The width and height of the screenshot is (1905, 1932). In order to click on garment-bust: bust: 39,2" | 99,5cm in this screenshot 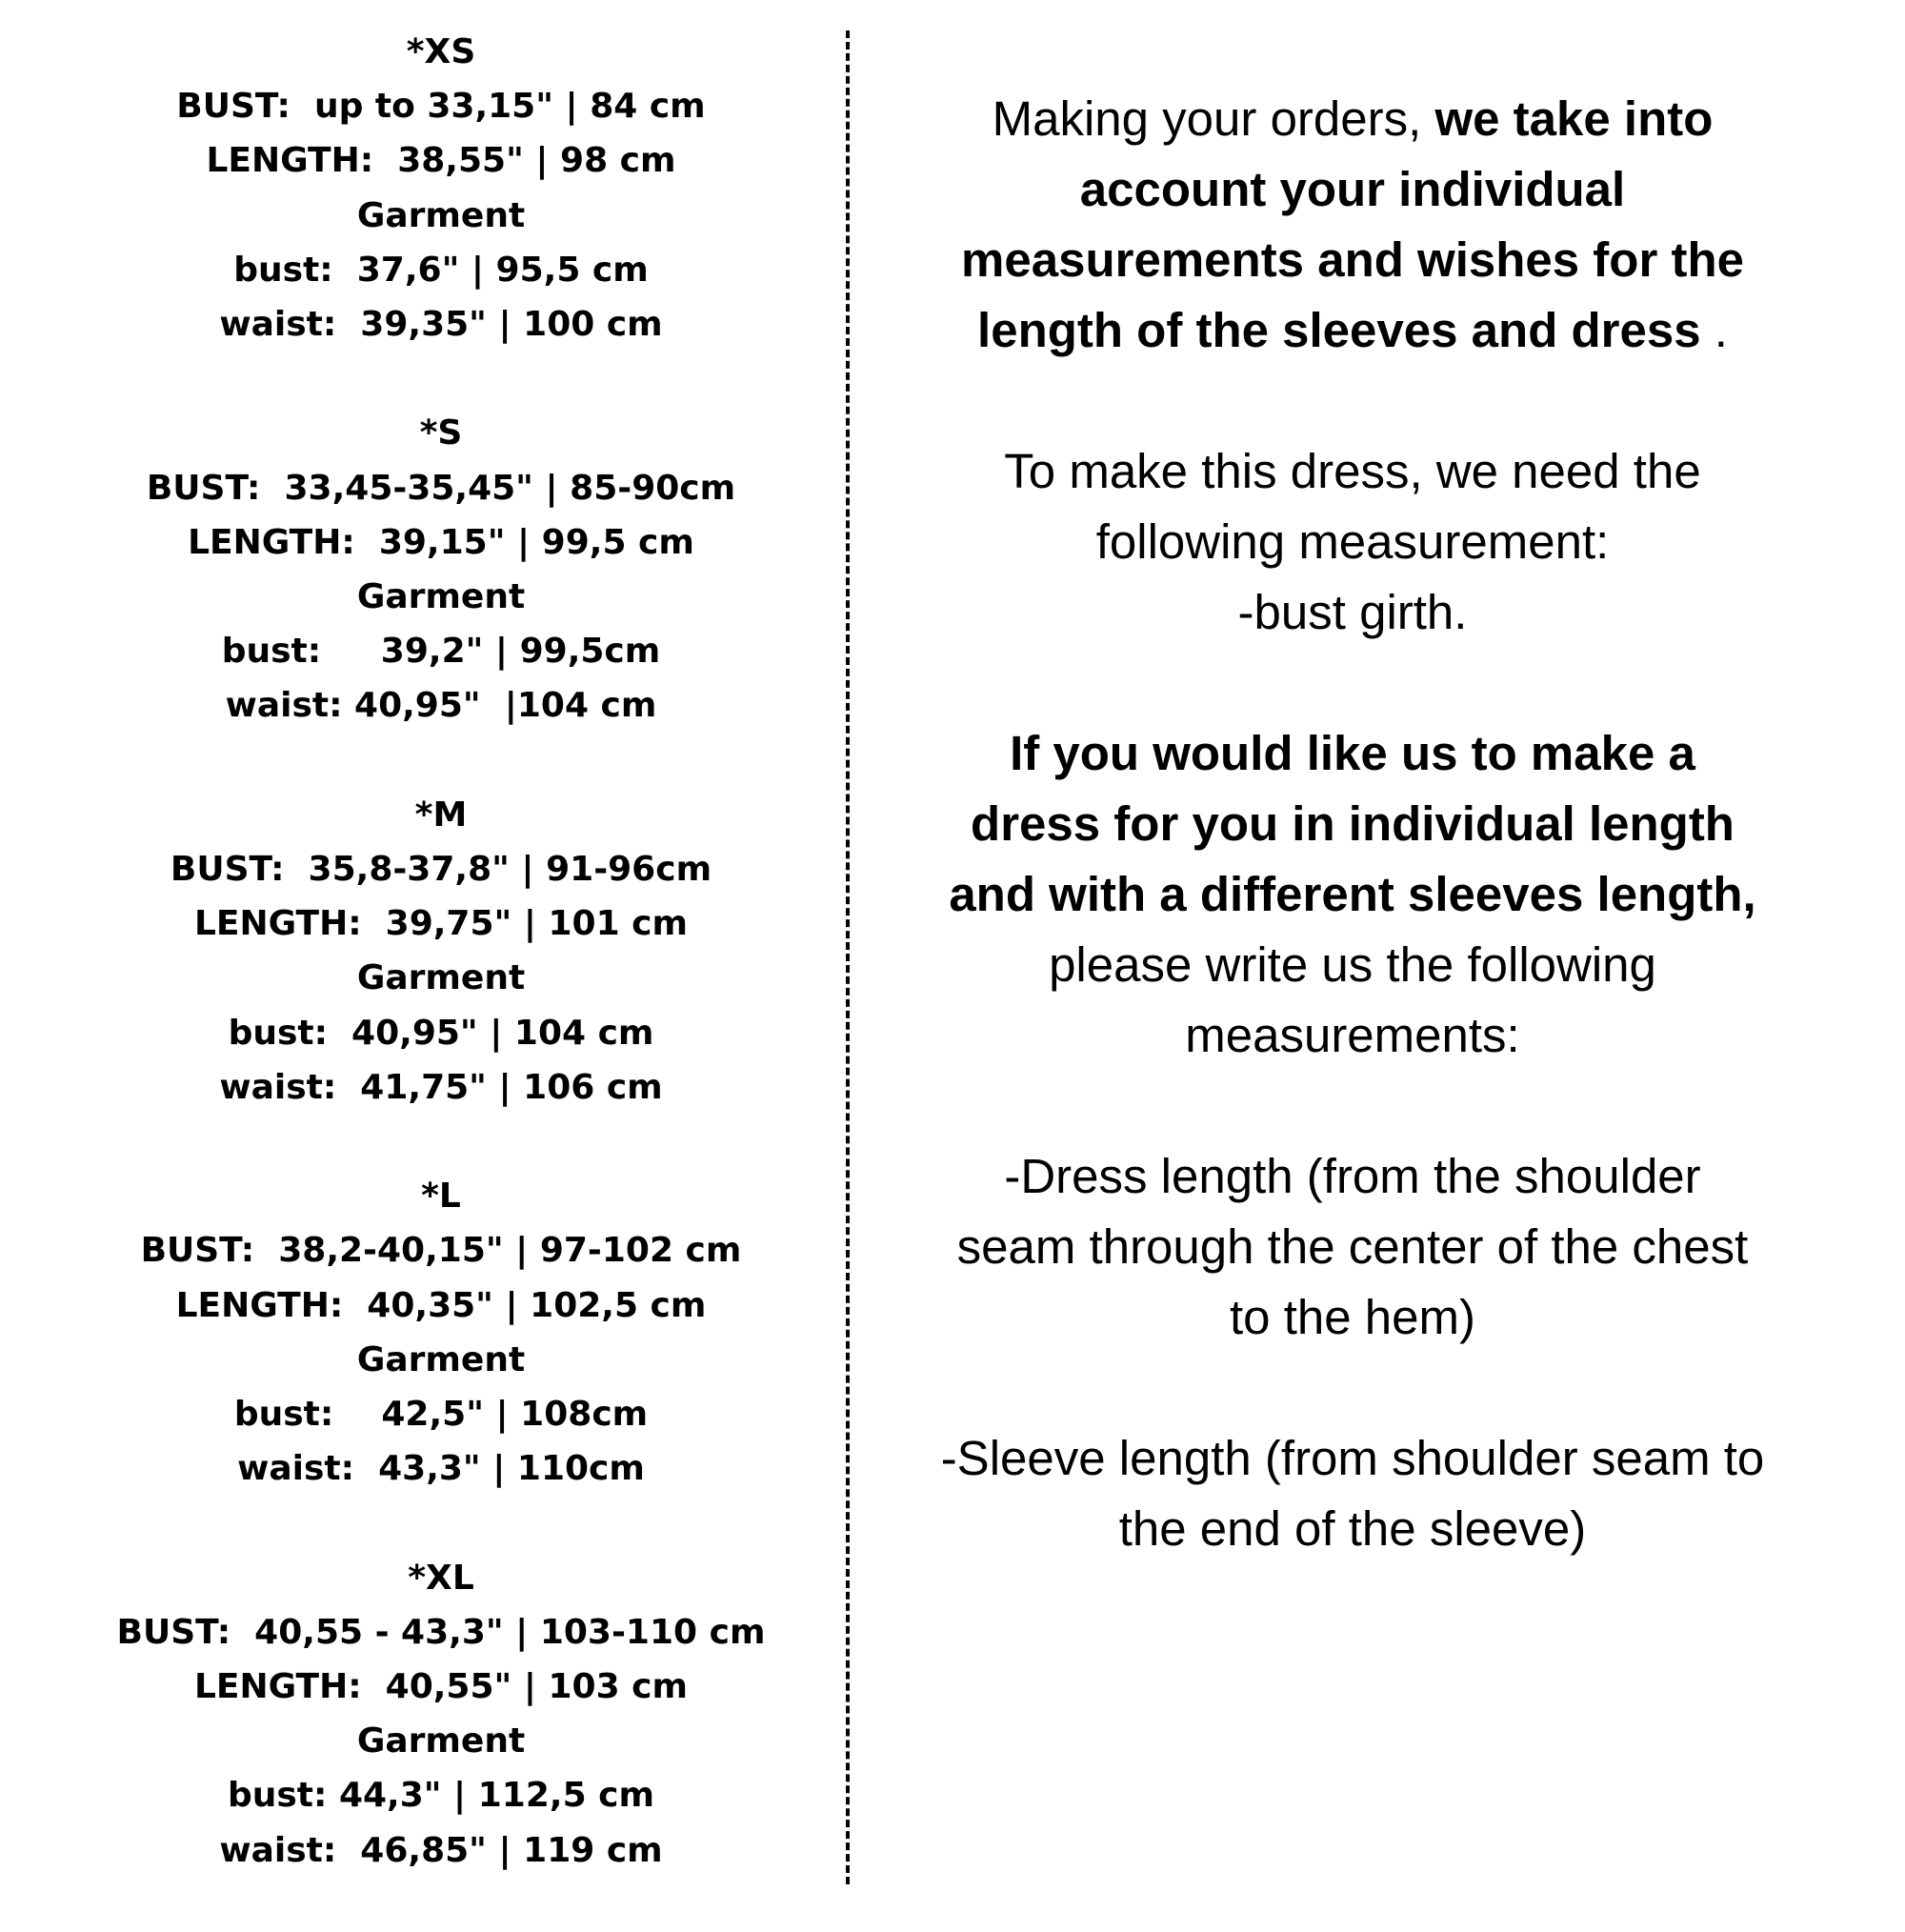, I will do `click(441, 652)`.